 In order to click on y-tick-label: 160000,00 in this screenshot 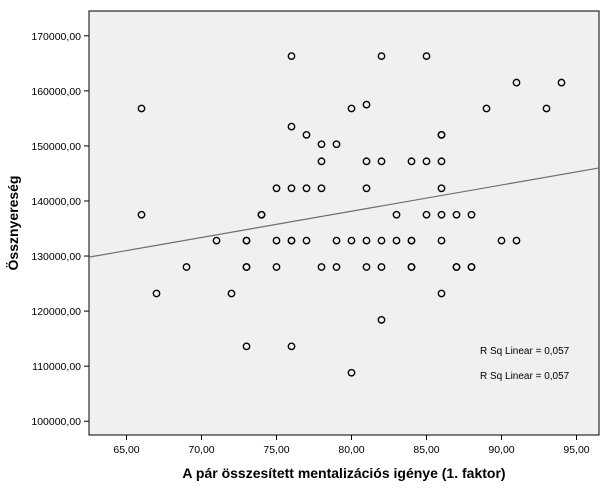, I will do `click(56, 92)`.